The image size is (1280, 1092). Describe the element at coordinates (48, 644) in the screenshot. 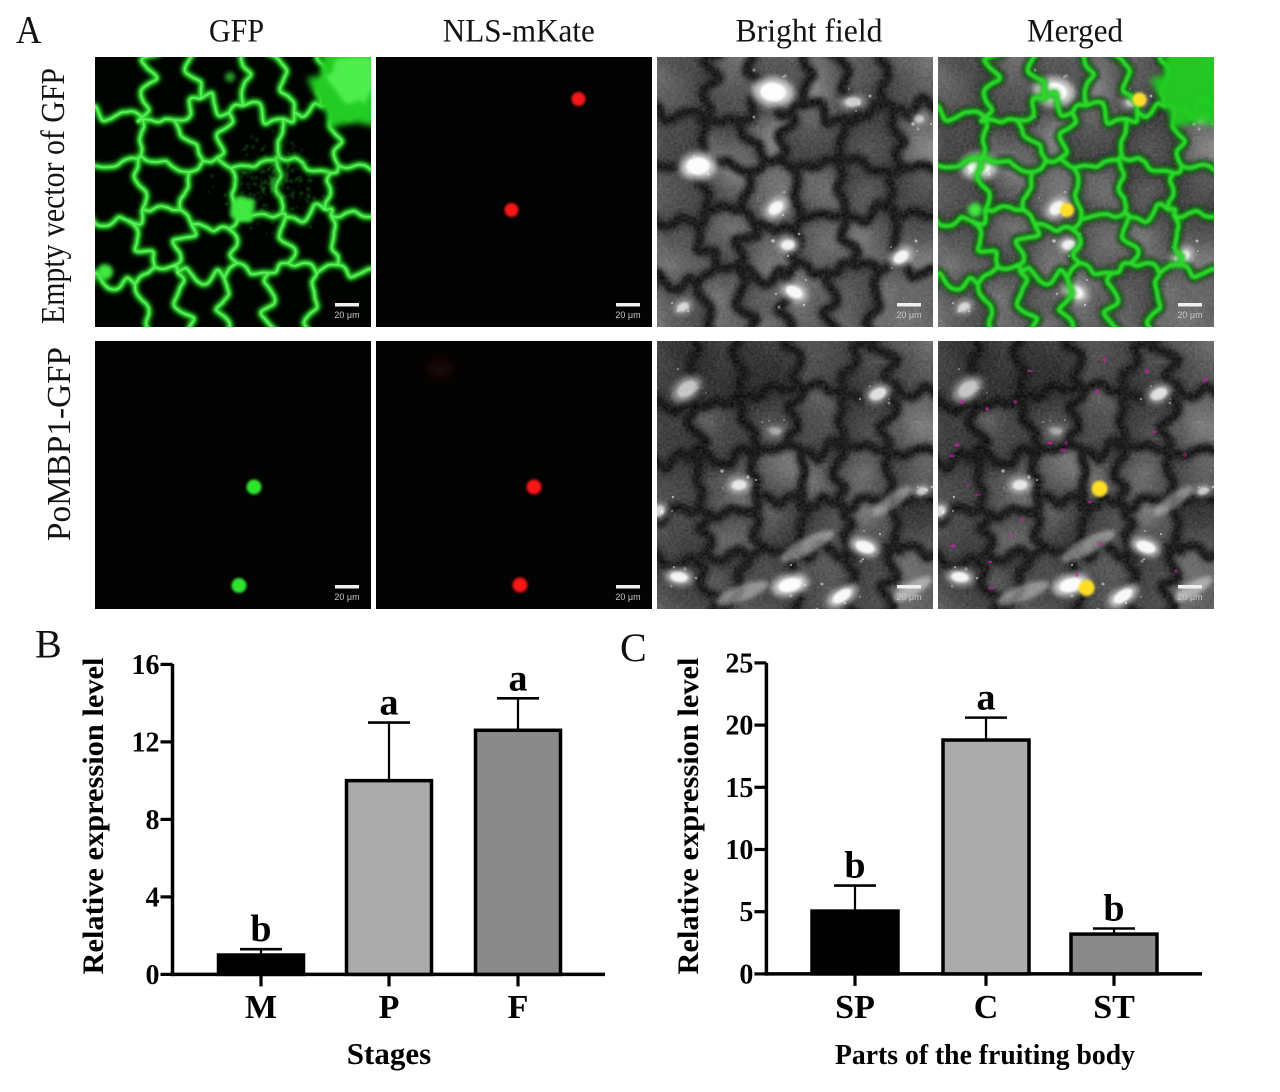

I see `svg-text: B` at that location.